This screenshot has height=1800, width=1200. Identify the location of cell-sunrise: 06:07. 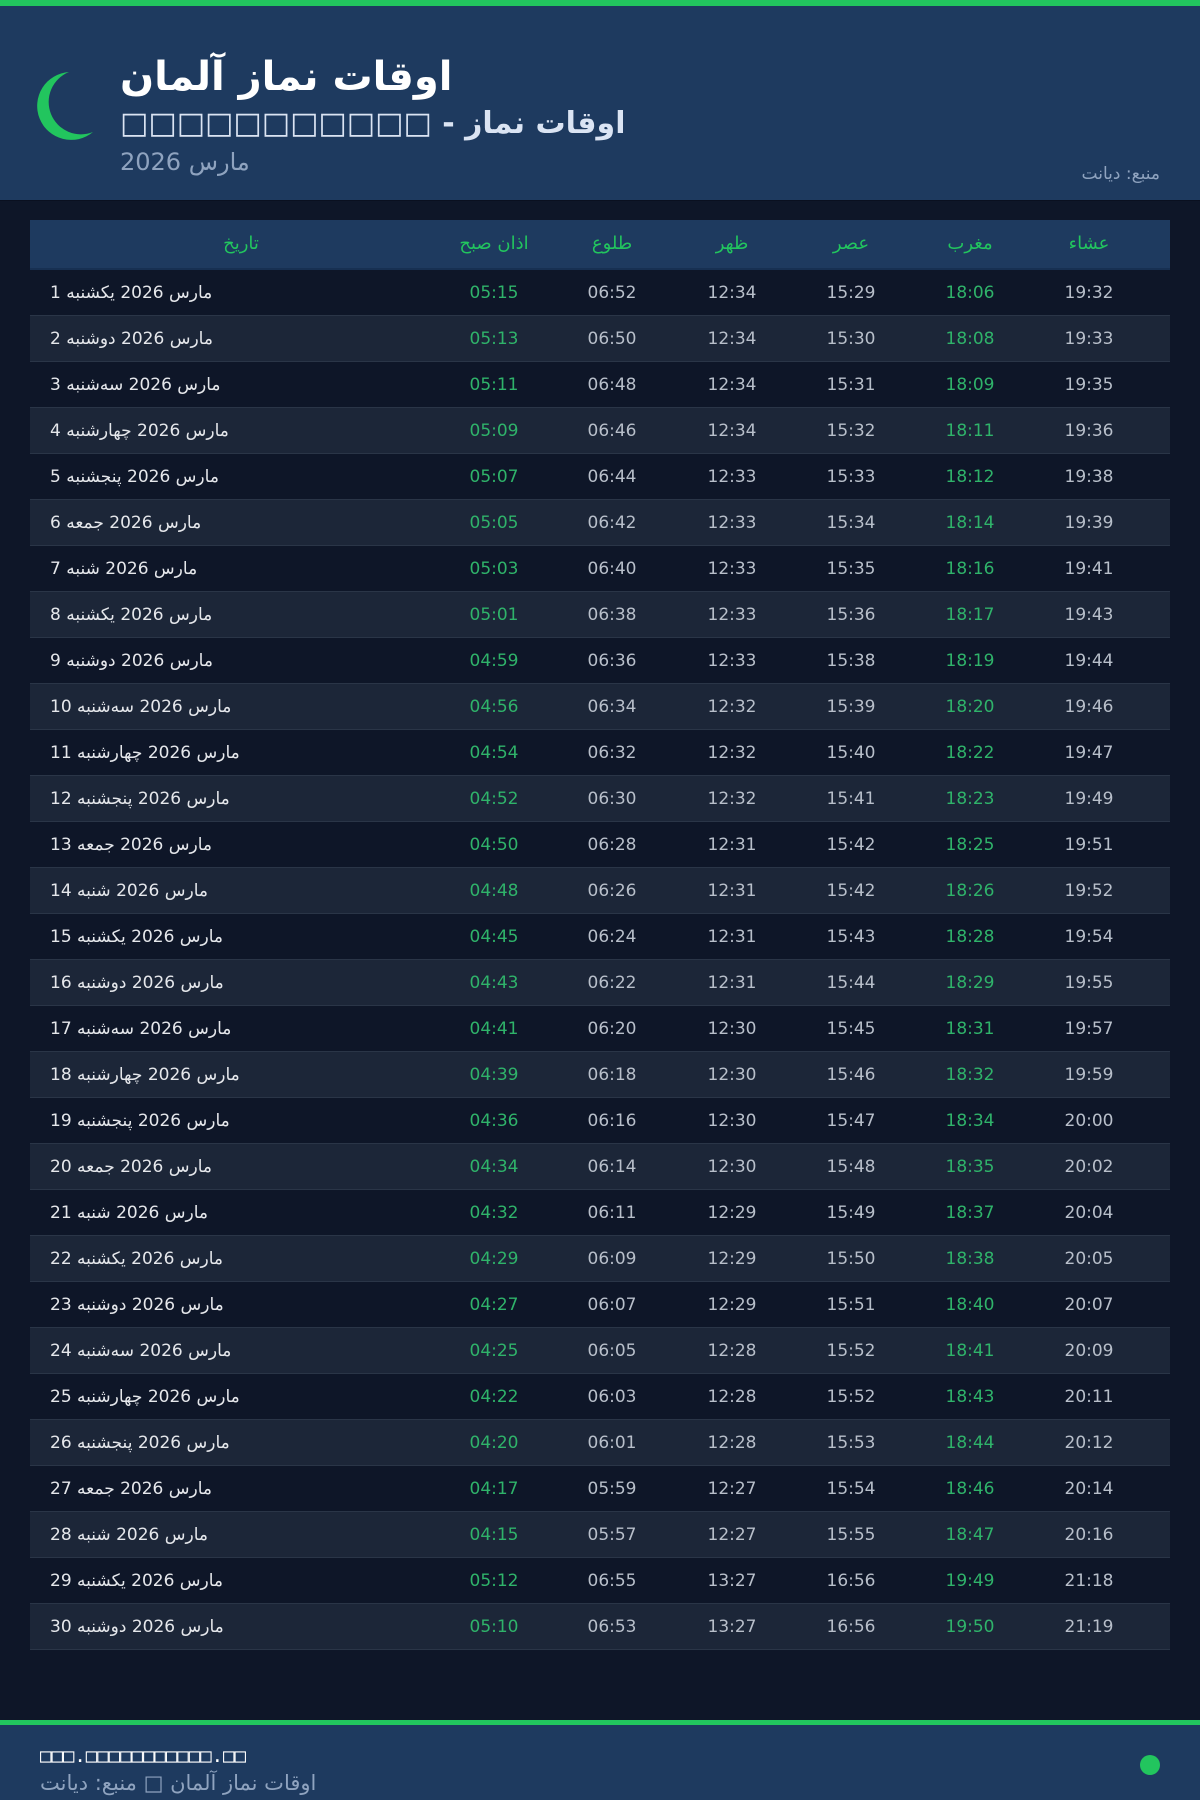
(612, 1305).